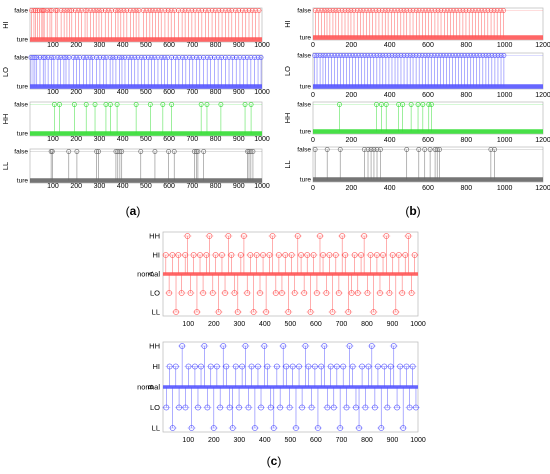  I want to click on panel-label-part: c, so click(274, 461).